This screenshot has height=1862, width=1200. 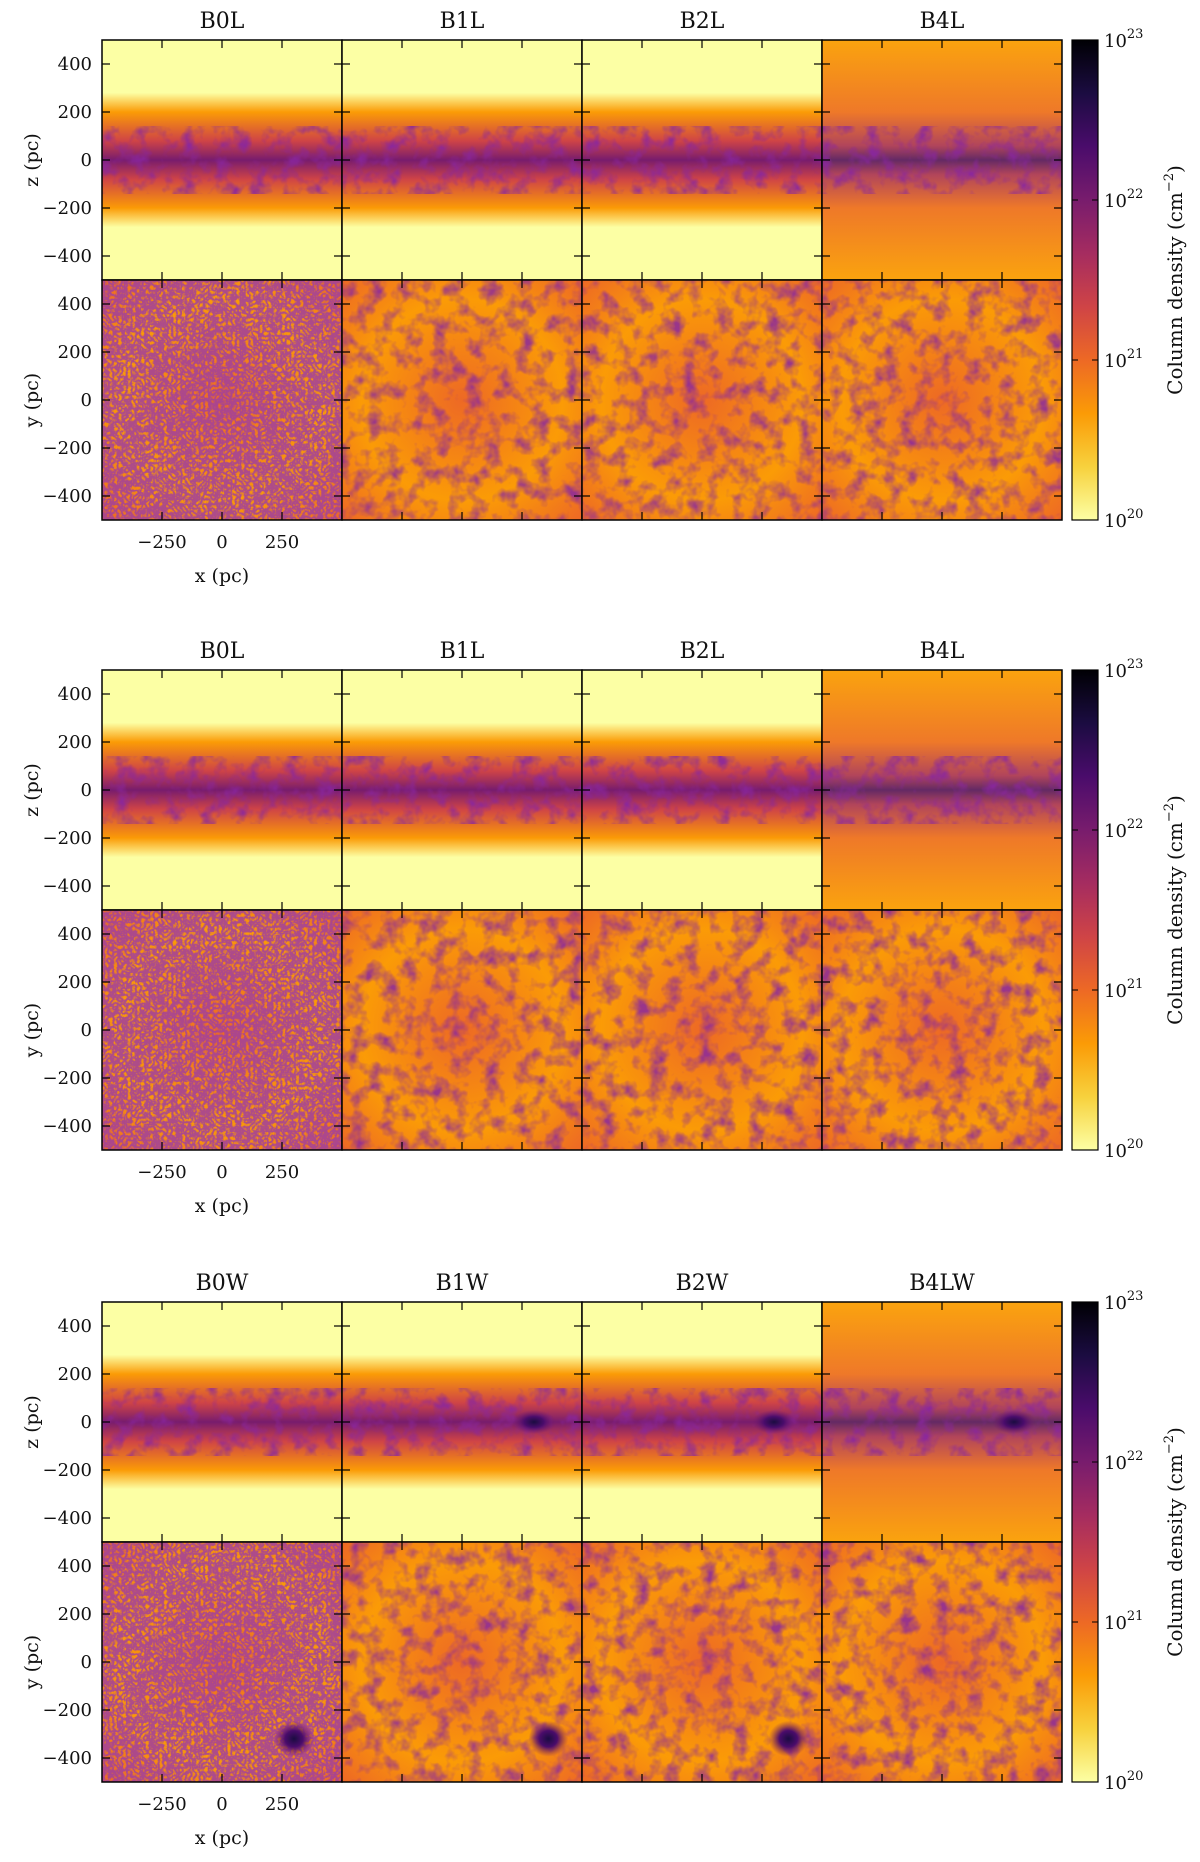 I want to click on panel-title: B2W, so click(x=702, y=1283).